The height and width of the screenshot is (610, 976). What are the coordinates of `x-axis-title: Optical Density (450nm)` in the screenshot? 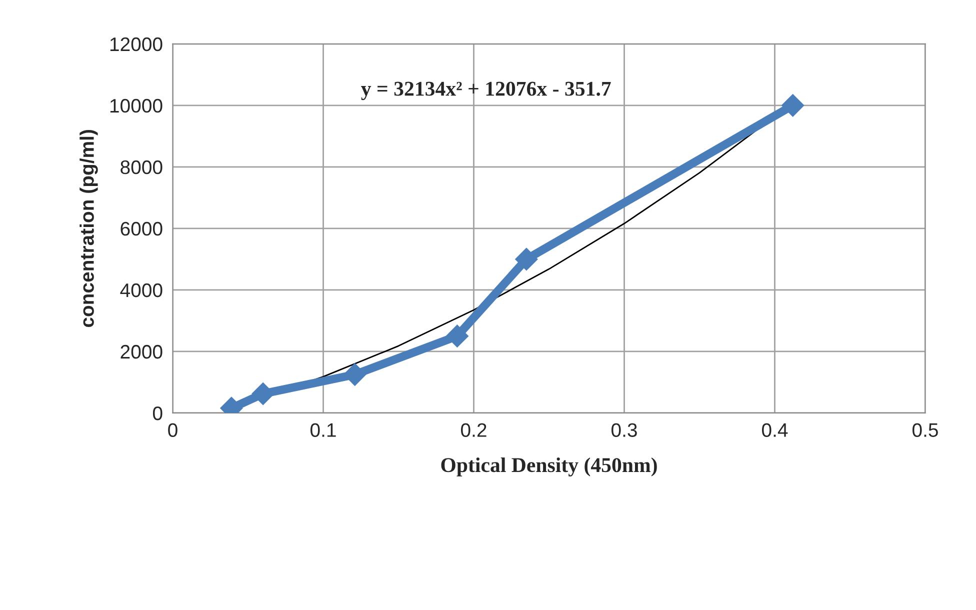 It's located at (549, 466).